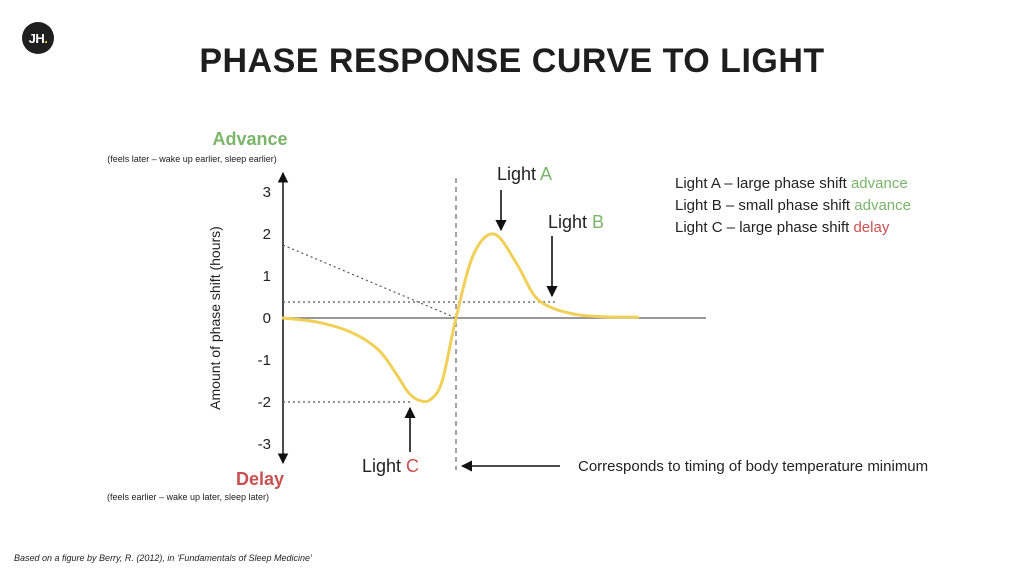  I want to click on y-tick-label: 2, so click(267, 234).